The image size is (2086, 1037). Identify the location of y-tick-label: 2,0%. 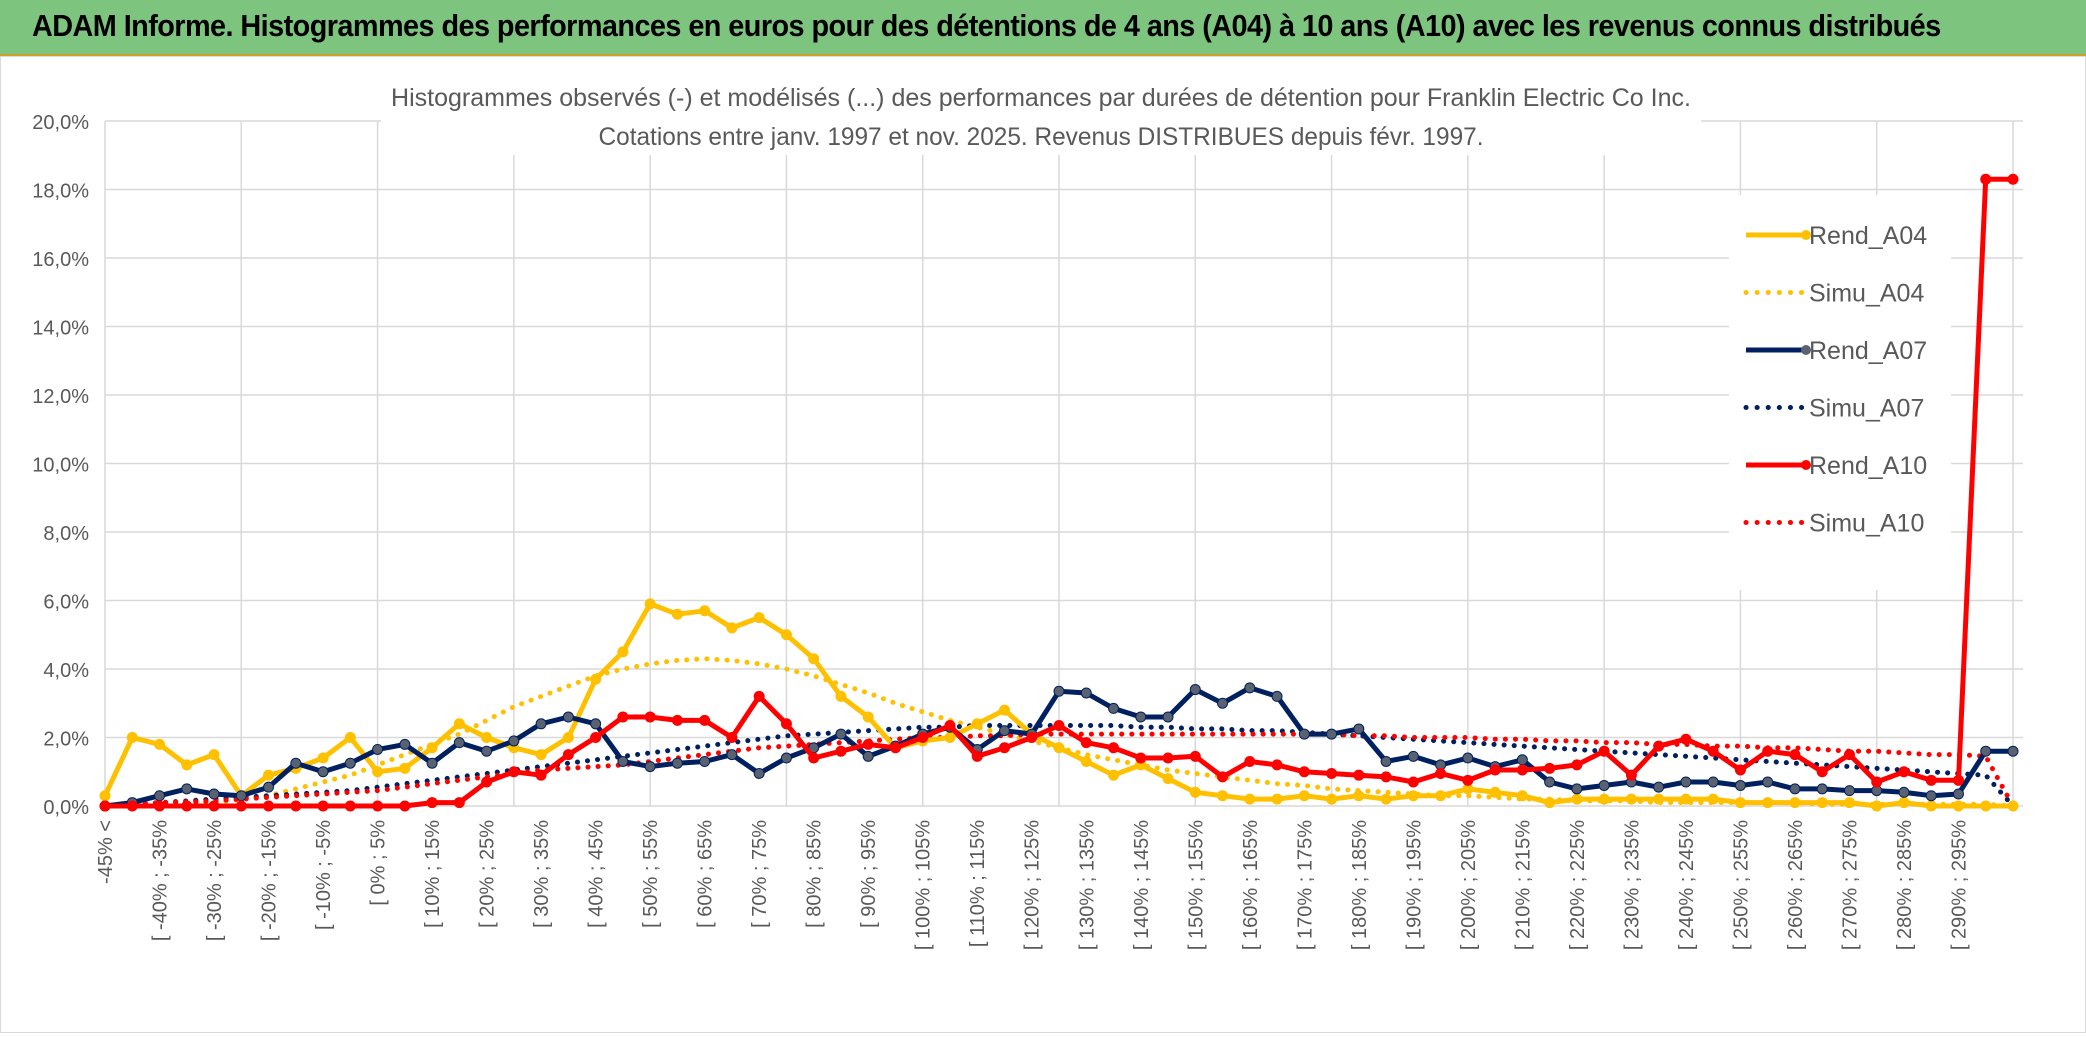
(66, 740).